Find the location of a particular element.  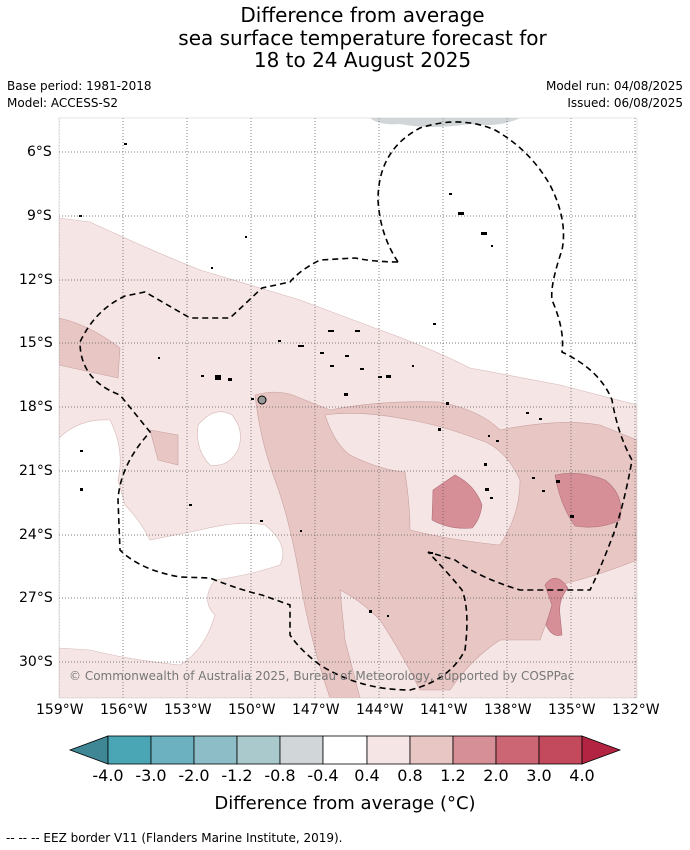

lon-tick-141w: 141°W is located at coordinates (444, 710).